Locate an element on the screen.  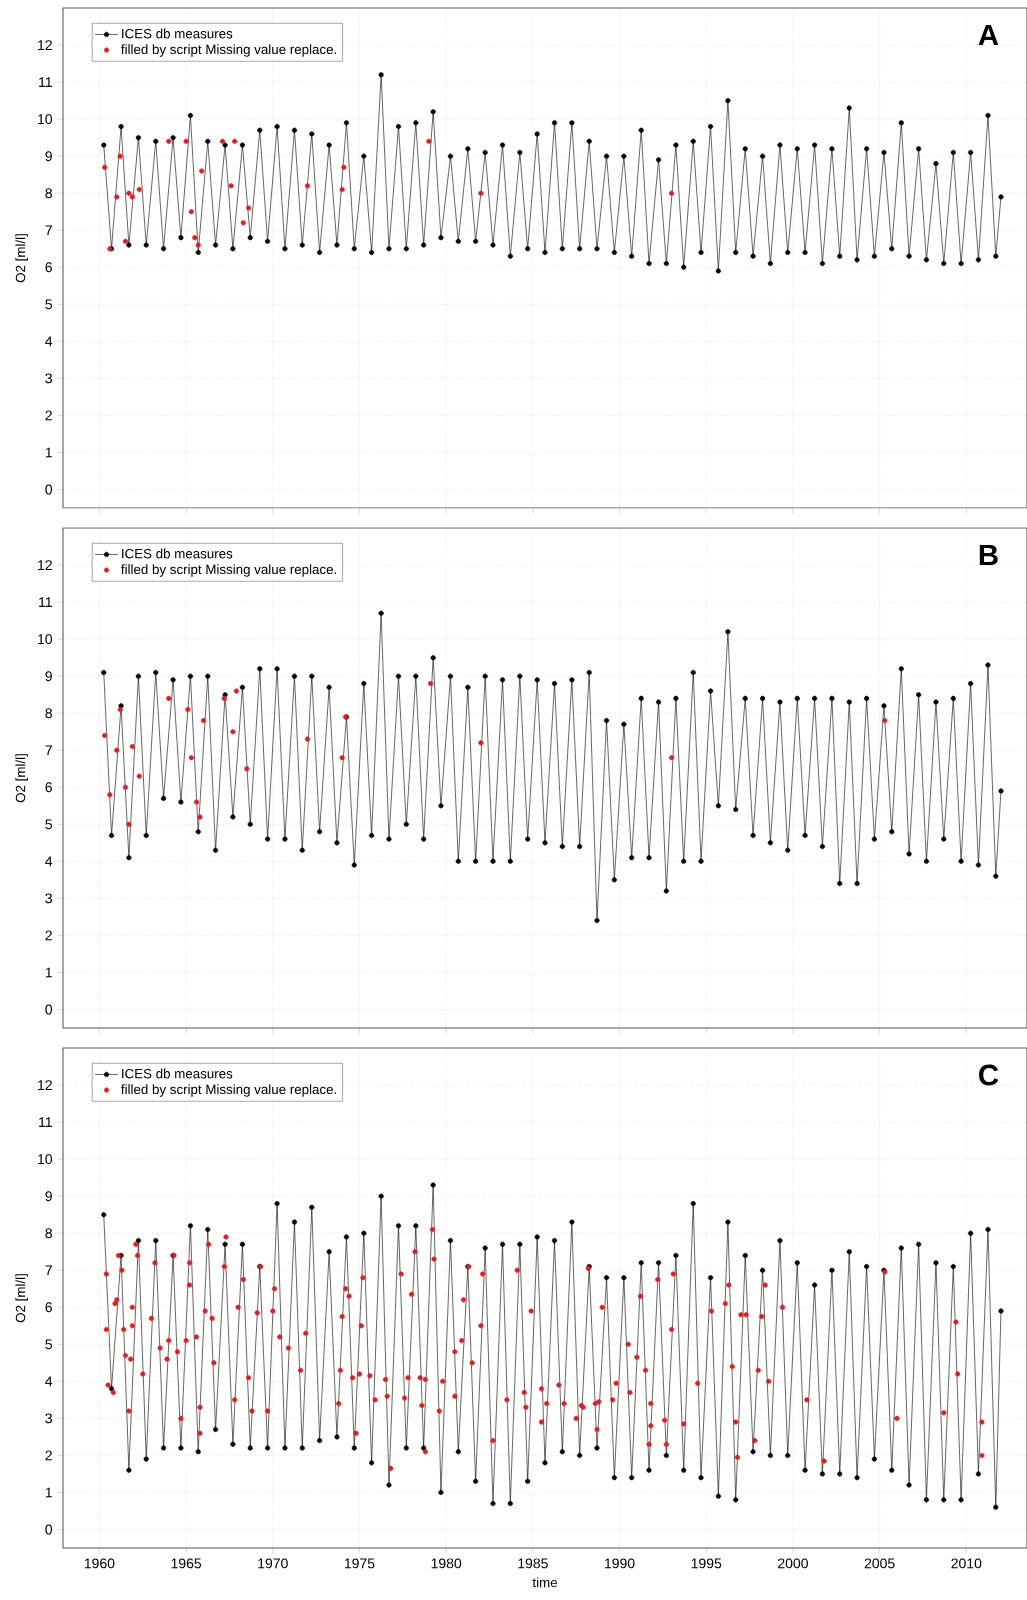
x-tick-label: 1990 is located at coordinates (620, 1563).